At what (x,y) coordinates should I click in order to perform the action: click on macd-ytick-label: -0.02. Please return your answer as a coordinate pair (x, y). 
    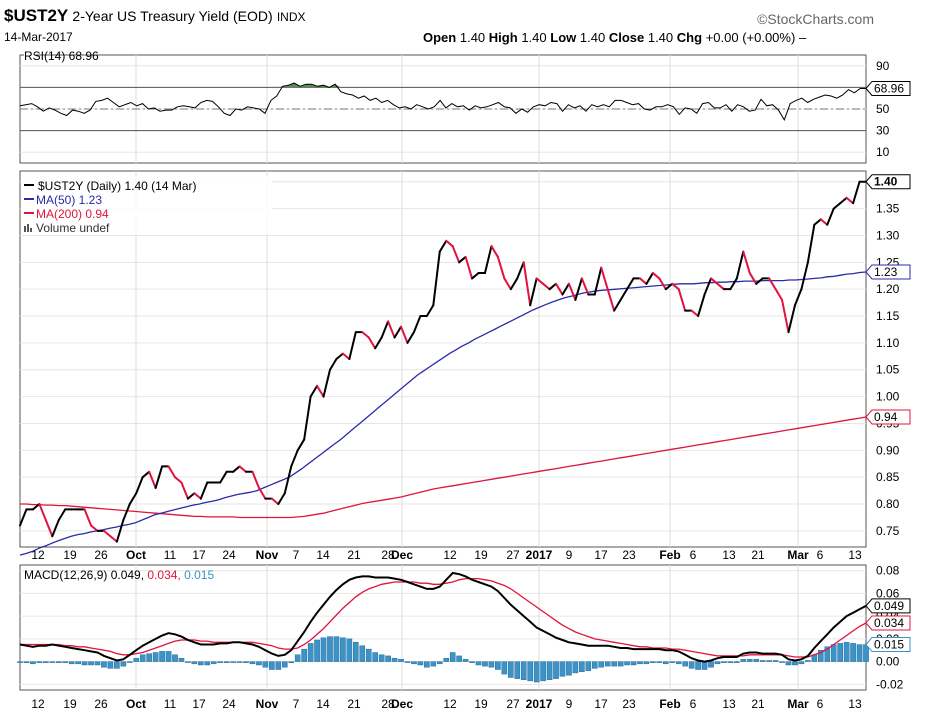
    Looking at the image, I should click on (890, 684).